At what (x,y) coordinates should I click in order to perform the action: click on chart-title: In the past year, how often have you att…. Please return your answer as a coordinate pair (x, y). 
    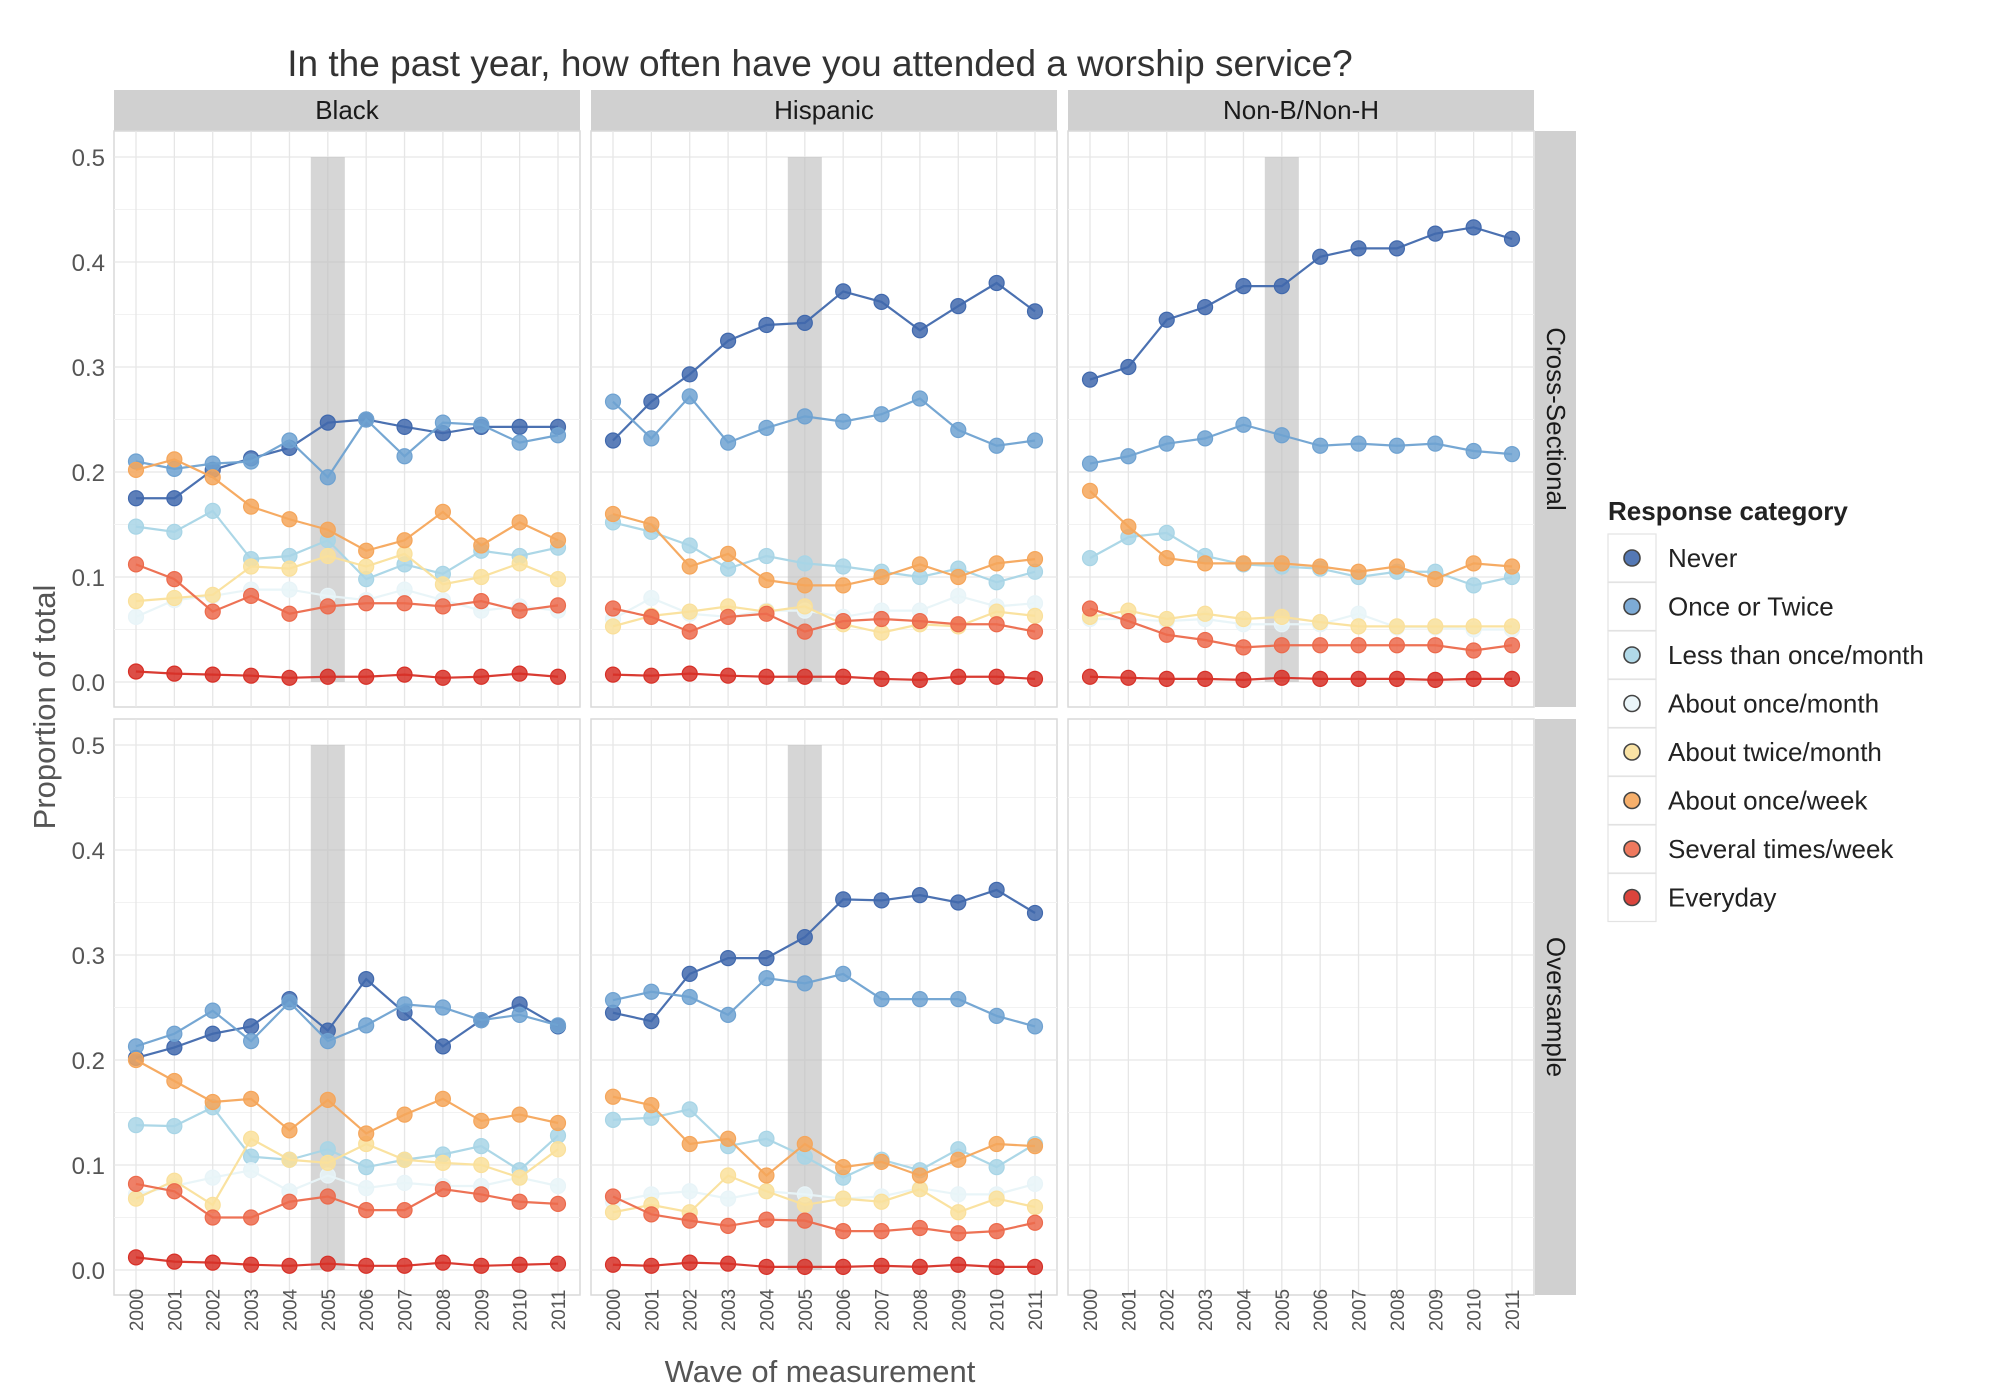
    Looking at the image, I should click on (819, 63).